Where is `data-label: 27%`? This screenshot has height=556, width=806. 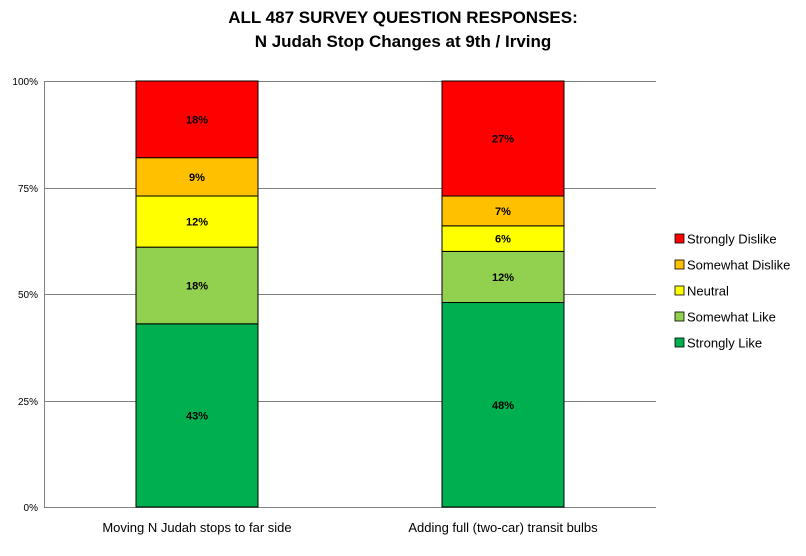
data-label: 27% is located at coordinates (503, 140).